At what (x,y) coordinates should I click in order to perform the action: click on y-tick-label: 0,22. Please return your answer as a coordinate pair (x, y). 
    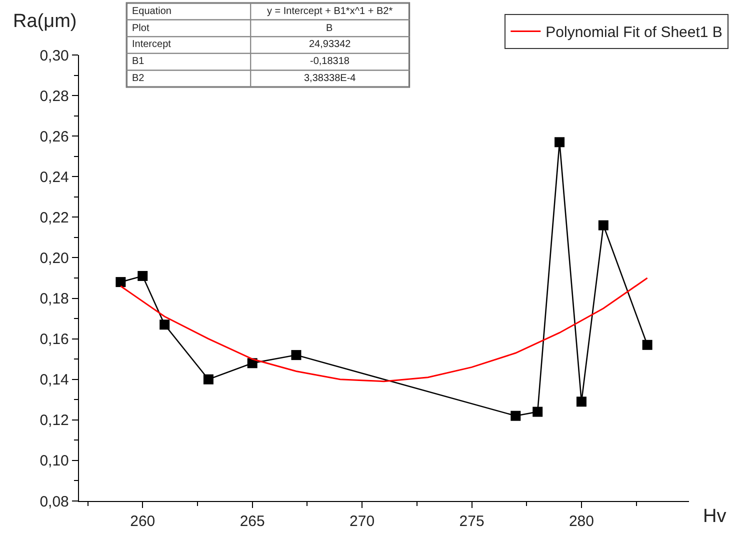
    Looking at the image, I should click on (54, 217).